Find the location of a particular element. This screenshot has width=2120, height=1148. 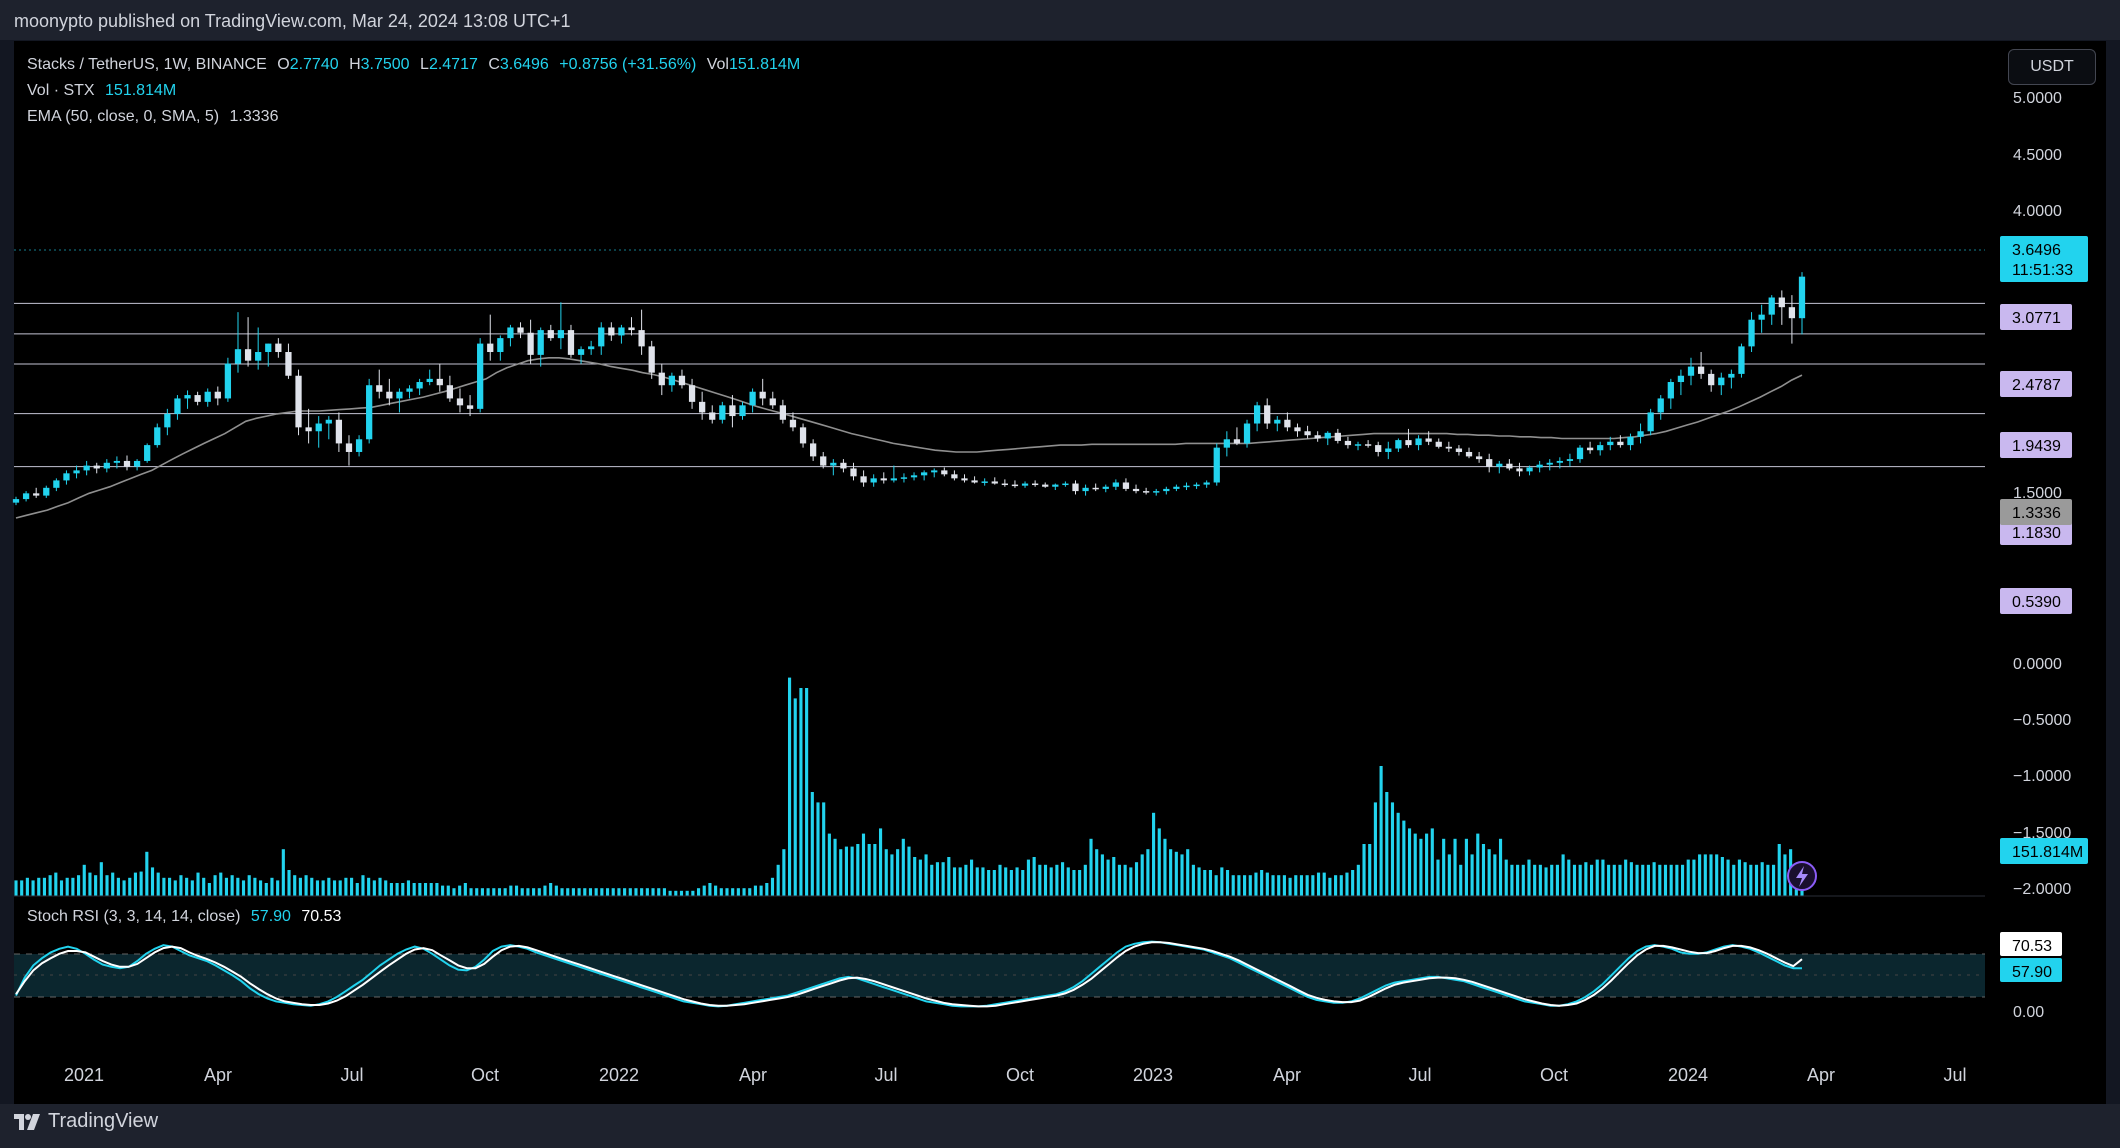

lightning-icon is located at coordinates (1802, 876).